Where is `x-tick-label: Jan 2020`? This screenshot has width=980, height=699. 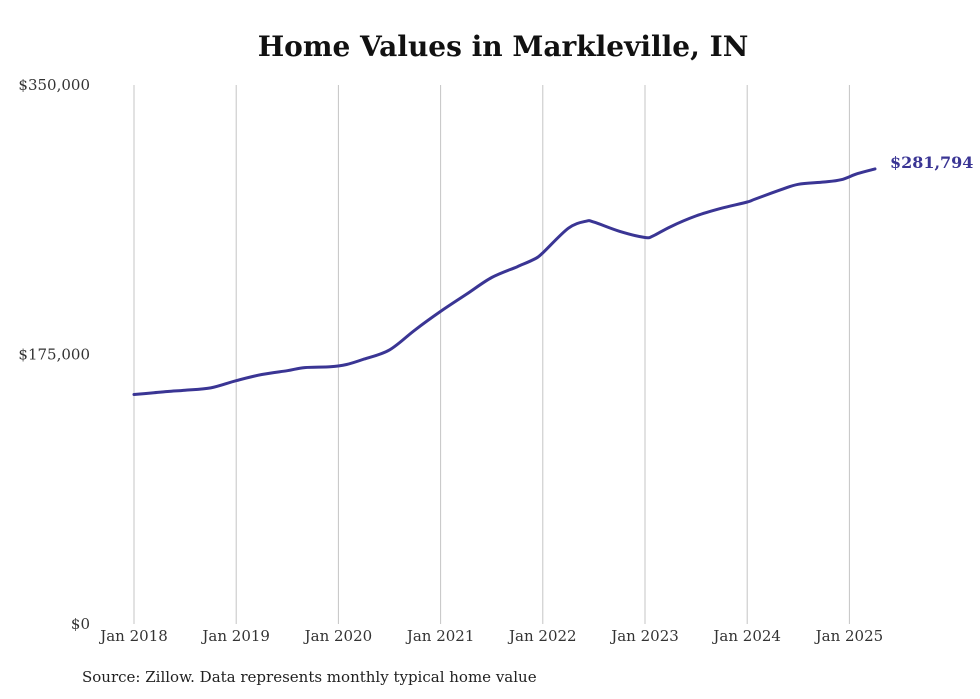
x-tick-label: Jan 2020 is located at coordinates (338, 636).